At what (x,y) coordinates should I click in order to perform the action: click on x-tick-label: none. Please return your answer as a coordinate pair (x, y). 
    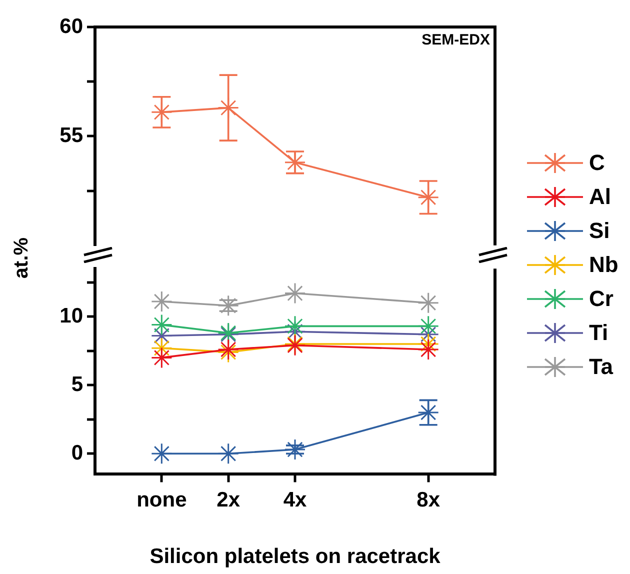
    Looking at the image, I should click on (161, 500).